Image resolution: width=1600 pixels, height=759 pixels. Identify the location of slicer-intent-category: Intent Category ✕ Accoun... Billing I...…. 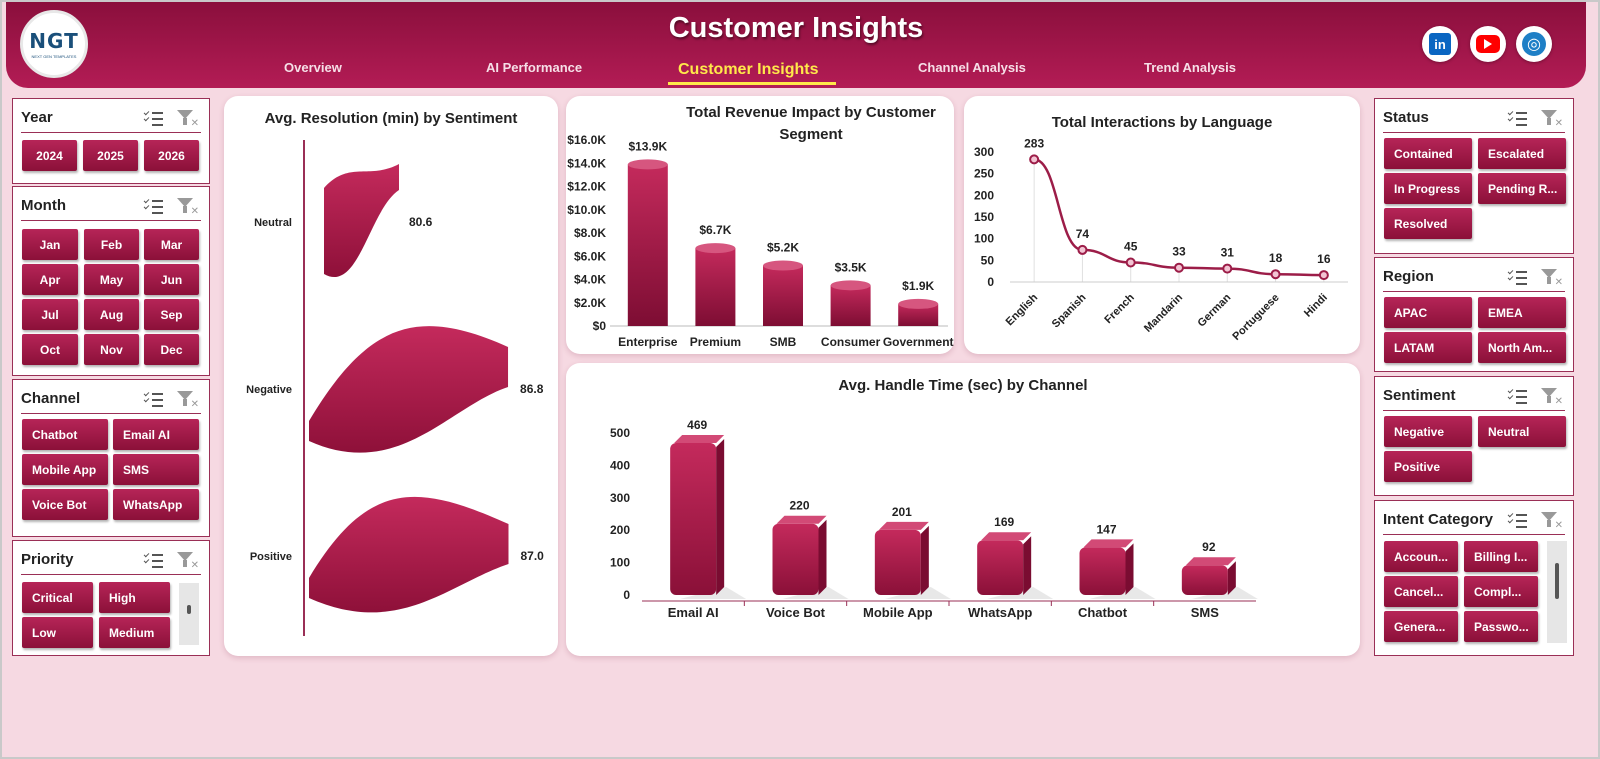
(1474, 578).